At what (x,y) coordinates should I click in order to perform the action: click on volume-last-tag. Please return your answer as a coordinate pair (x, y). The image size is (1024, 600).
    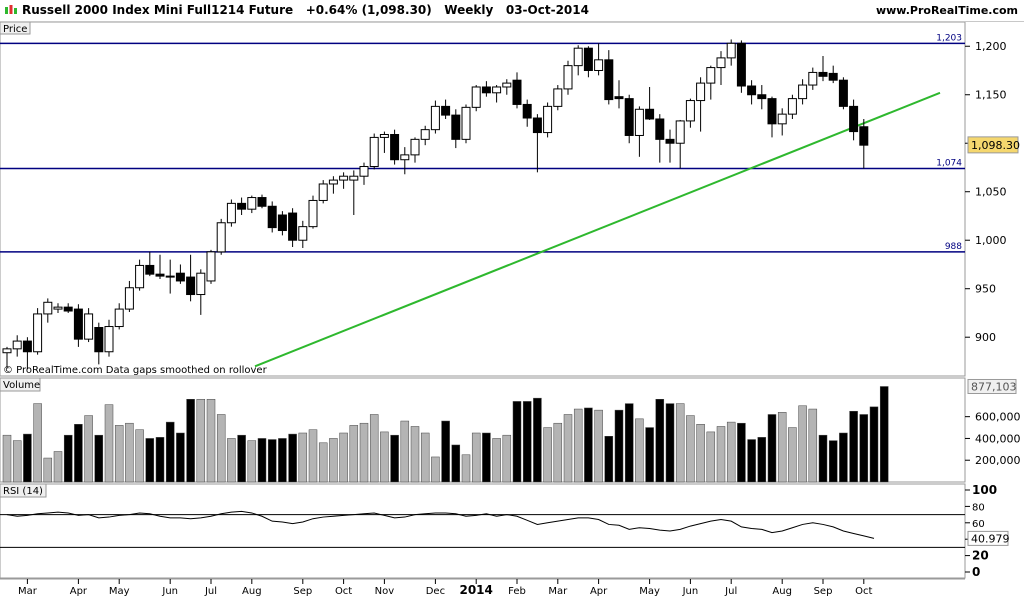
    Looking at the image, I should click on (992, 386).